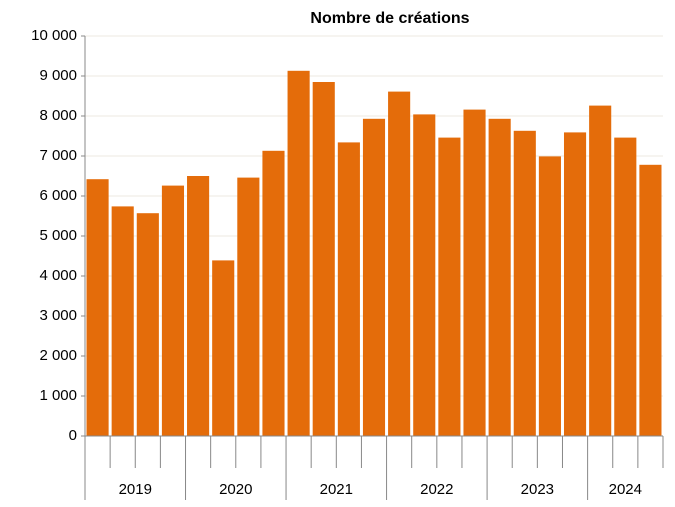 The width and height of the screenshot is (675, 507). I want to click on chart-title: Nombre de créations, so click(389, 18).